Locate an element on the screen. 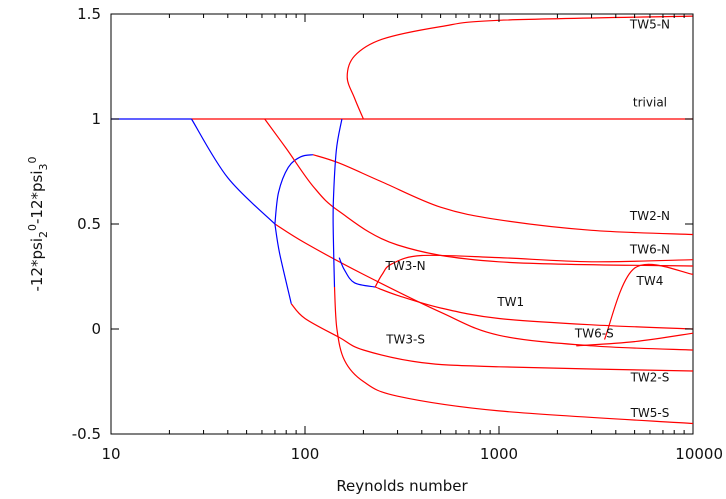 Image resolution: width=726 pixels, height=499 pixels. branch-label: TW1 is located at coordinates (510, 302).